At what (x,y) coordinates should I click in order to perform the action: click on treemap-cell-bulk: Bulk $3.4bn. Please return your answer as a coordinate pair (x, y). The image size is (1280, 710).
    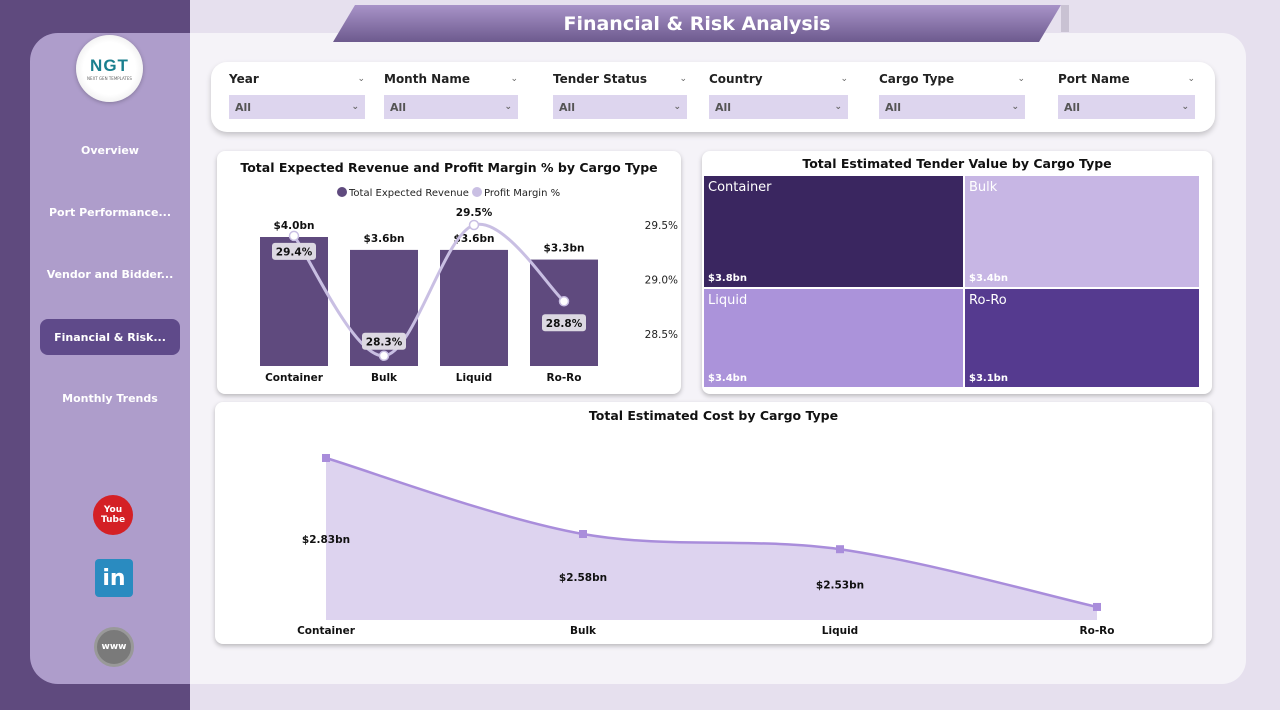
    Looking at the image, I should click on (1082, 231).